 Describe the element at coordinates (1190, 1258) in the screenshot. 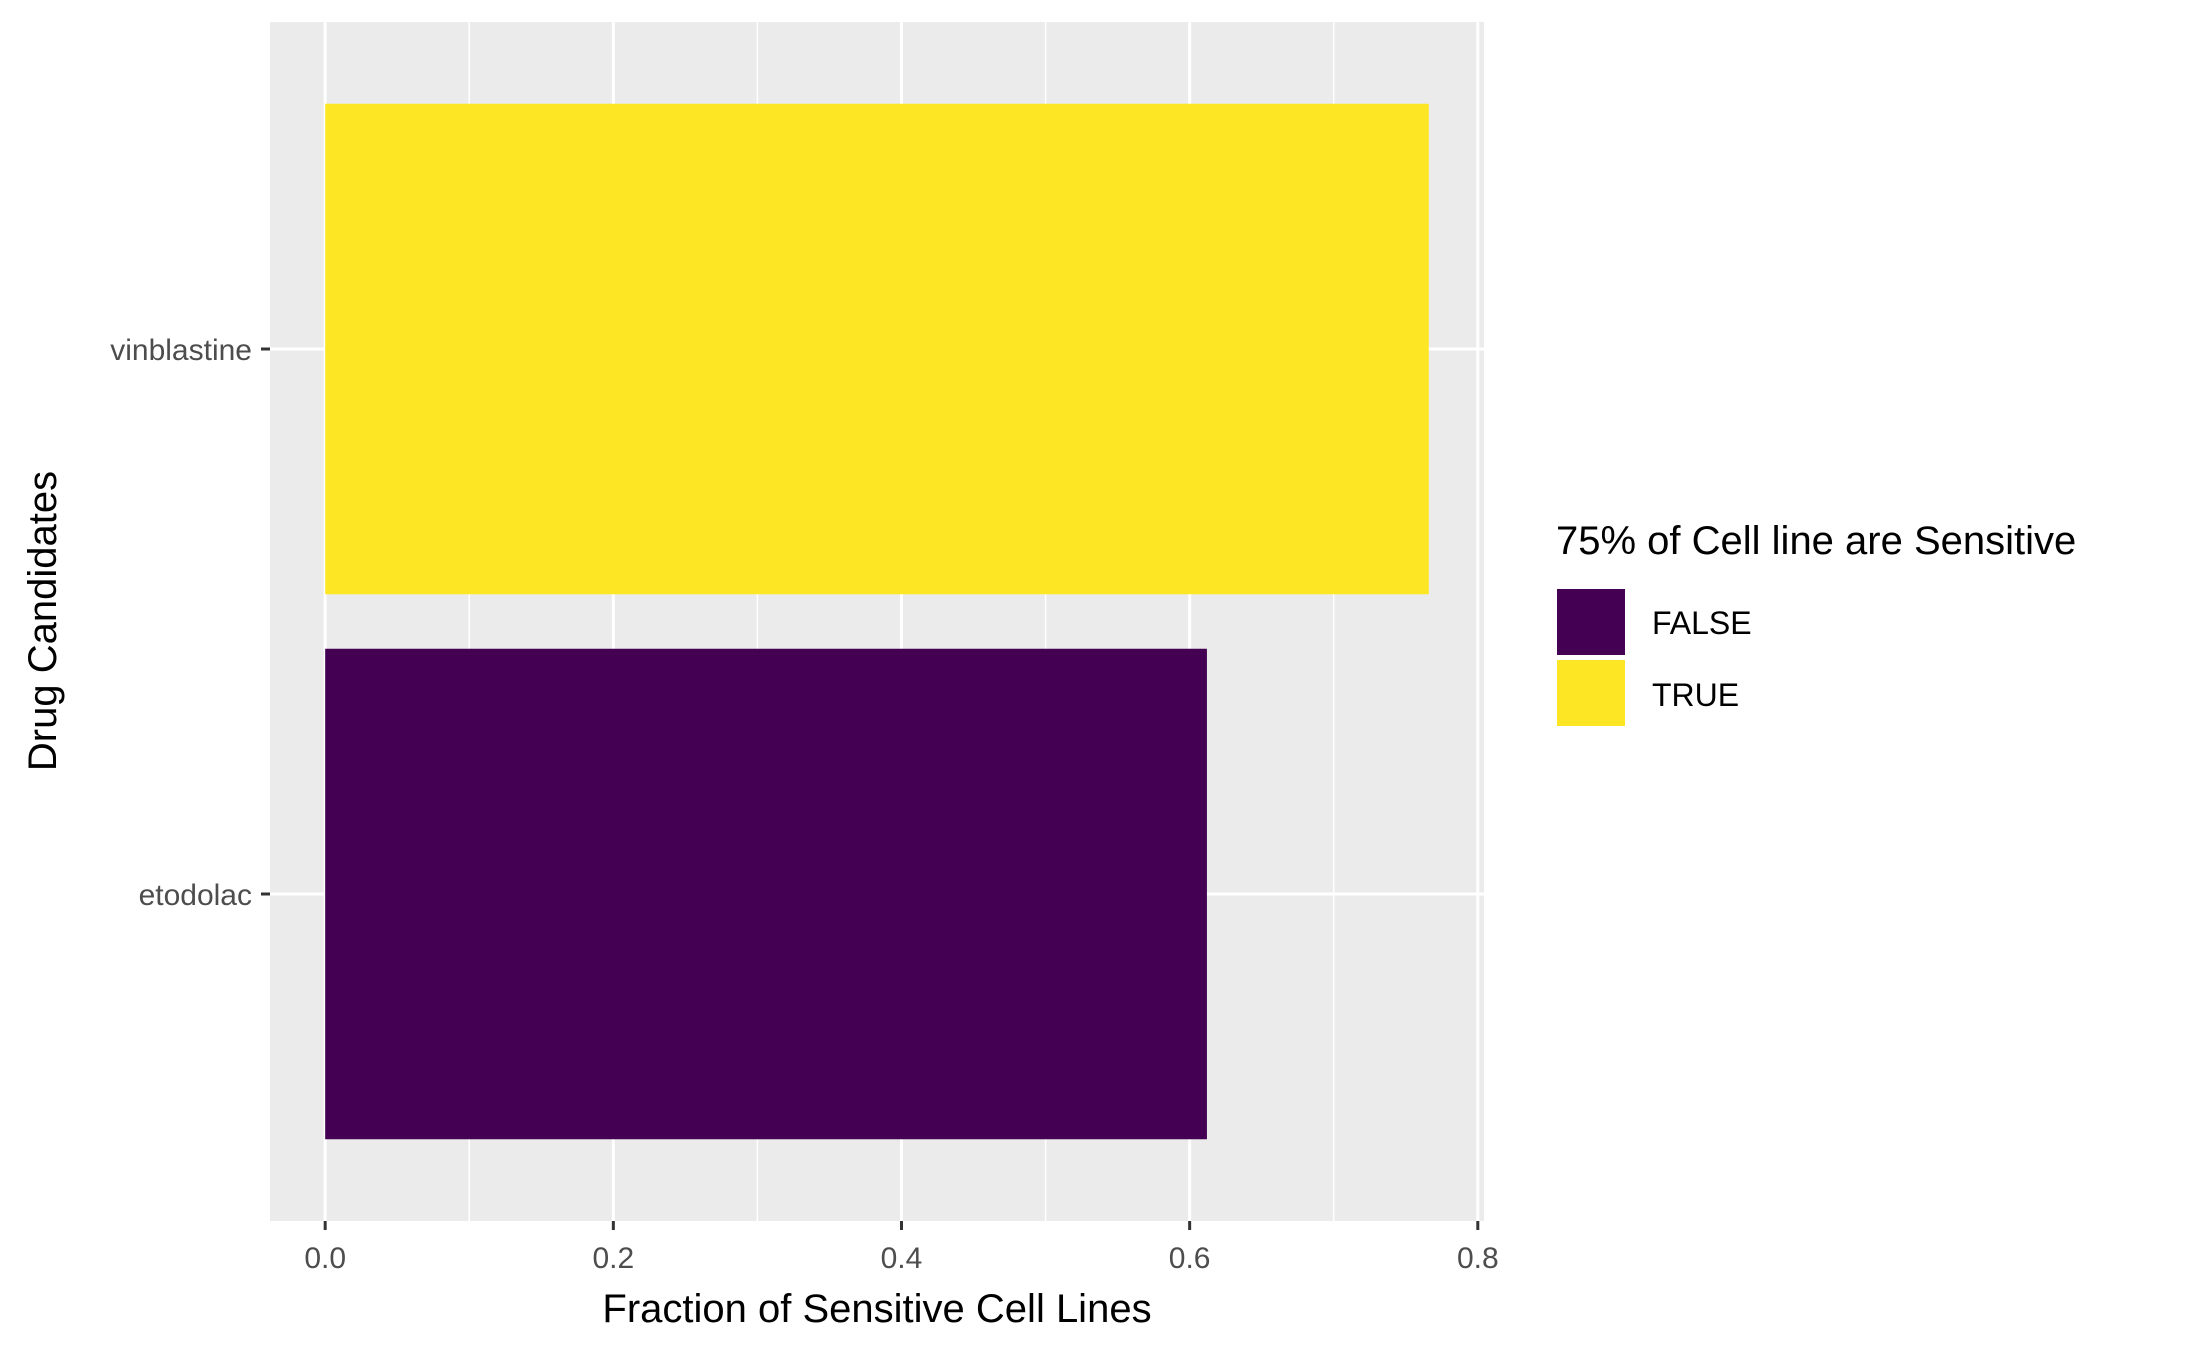

I see `x-tick-label: 0.6` at that location.